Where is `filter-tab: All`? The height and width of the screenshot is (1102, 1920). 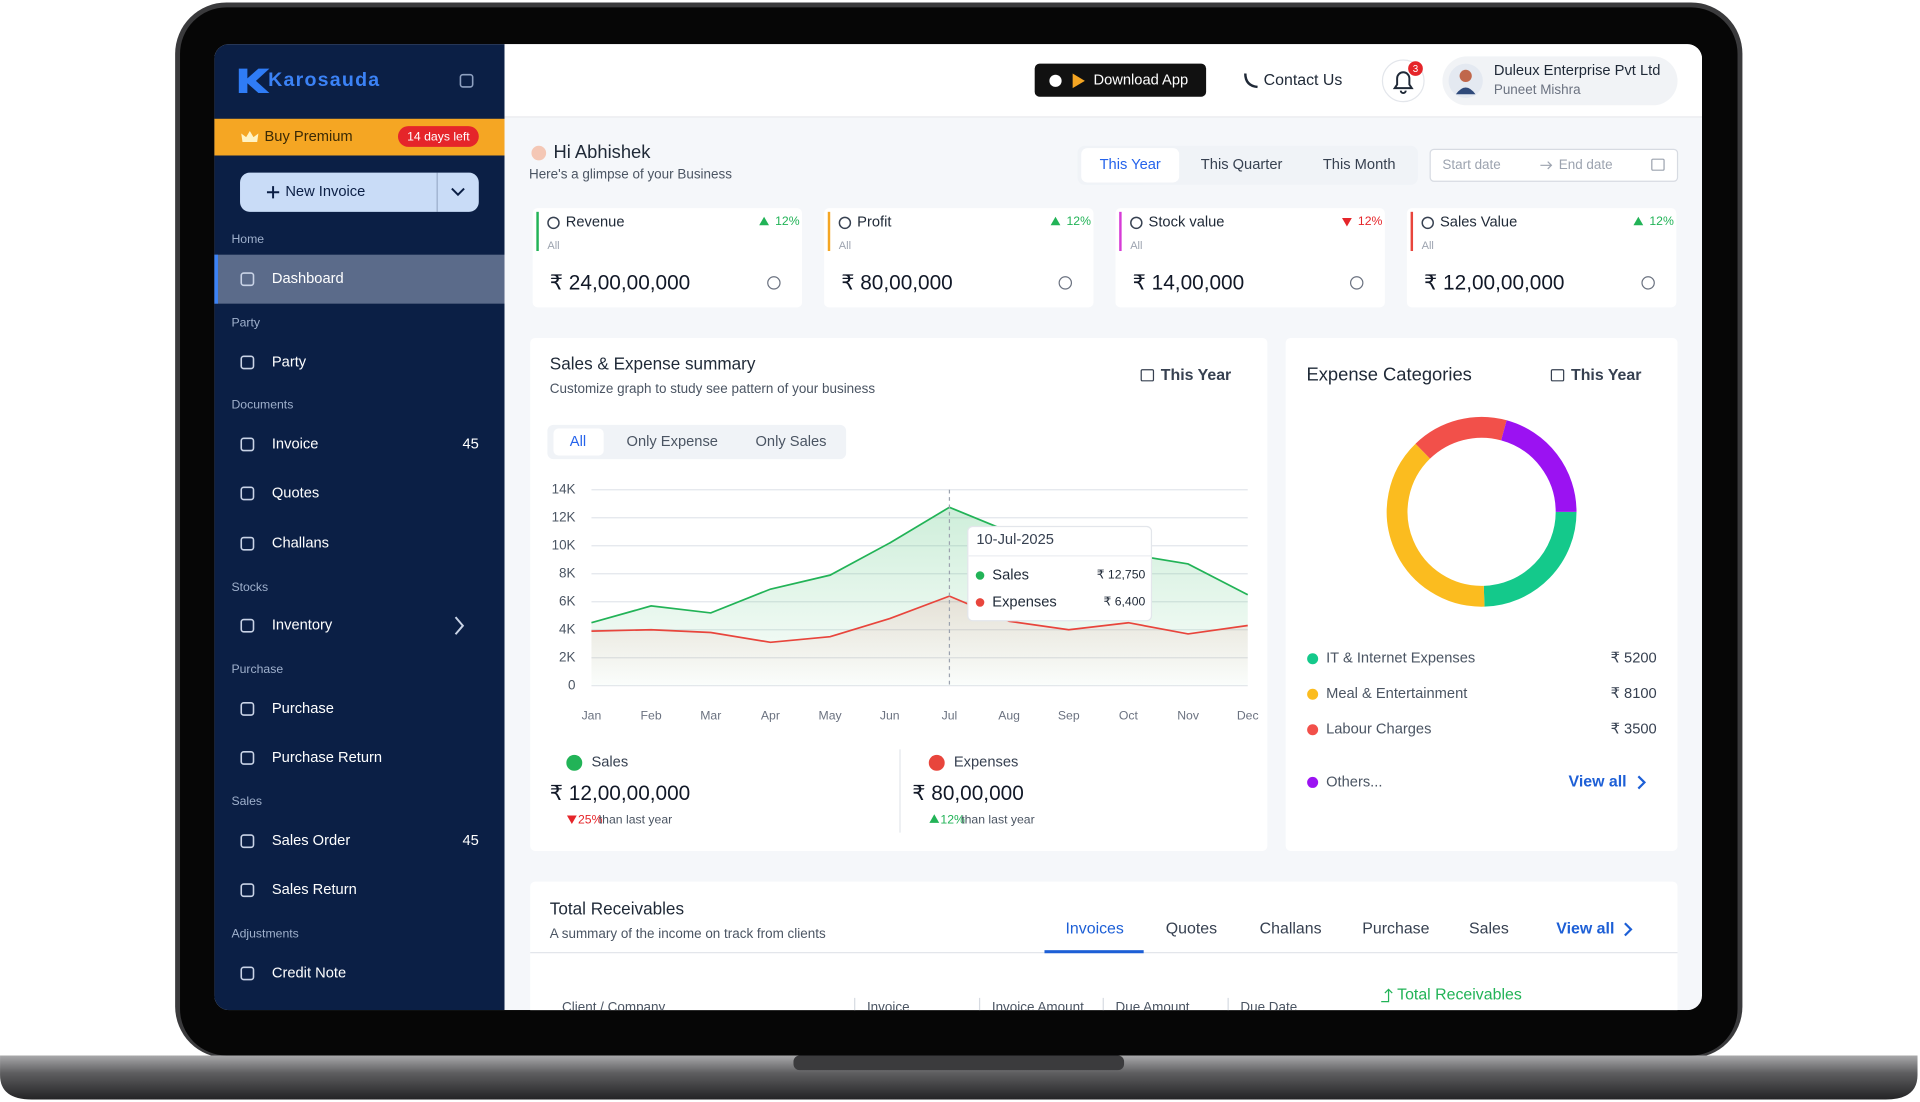
filter-tab: All is located at coordinates (578, 442).